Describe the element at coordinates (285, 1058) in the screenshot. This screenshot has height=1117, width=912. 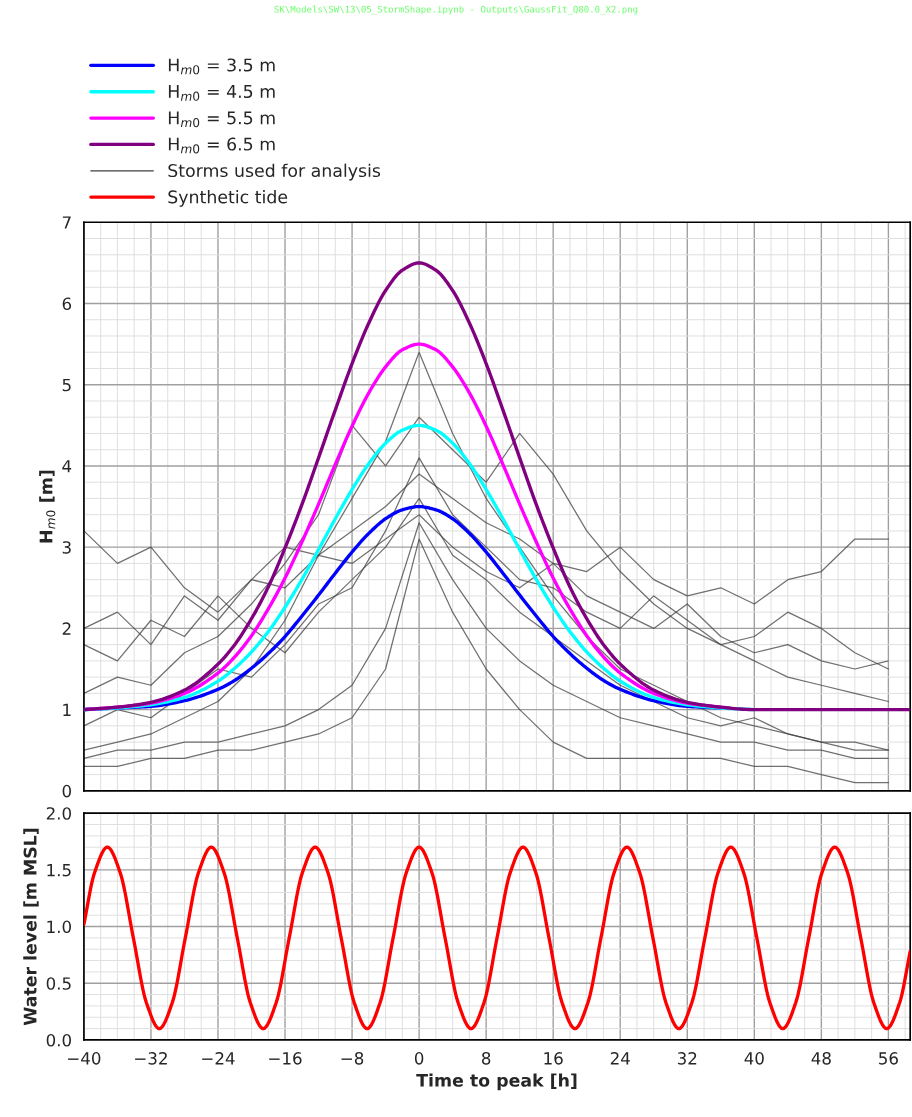
I see `x-tick-label: −16` at that location.